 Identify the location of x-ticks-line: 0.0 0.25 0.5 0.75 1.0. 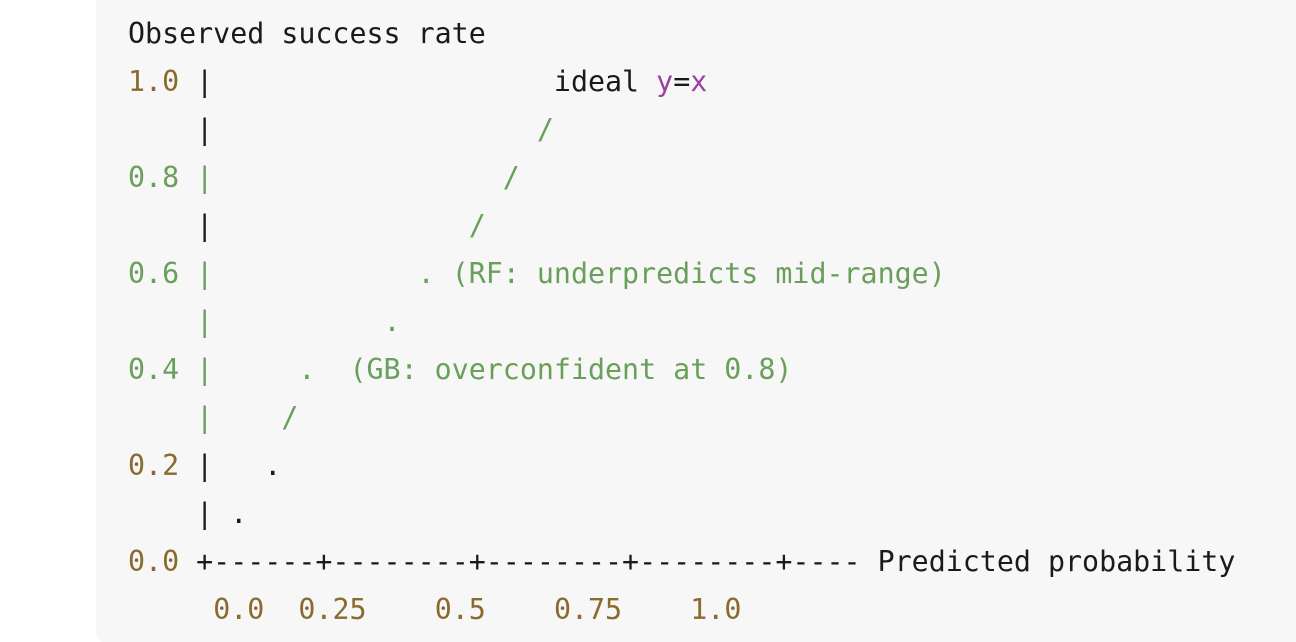
(681, 610).